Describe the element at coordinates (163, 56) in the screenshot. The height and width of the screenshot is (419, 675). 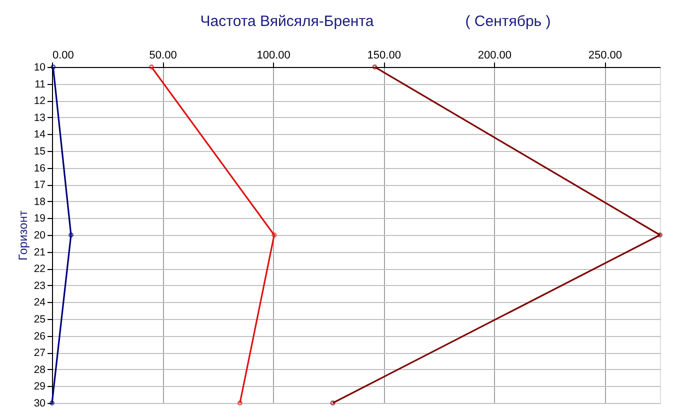
I see `x-tick-label: 50.00` at that location.